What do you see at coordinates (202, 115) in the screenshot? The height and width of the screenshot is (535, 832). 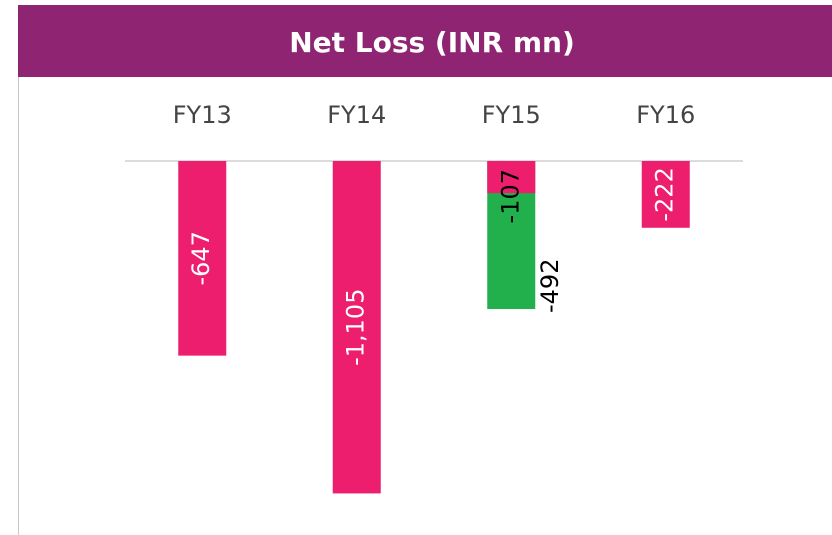 I see `x-tick-label: FY13` at bounding box center [202, 115].